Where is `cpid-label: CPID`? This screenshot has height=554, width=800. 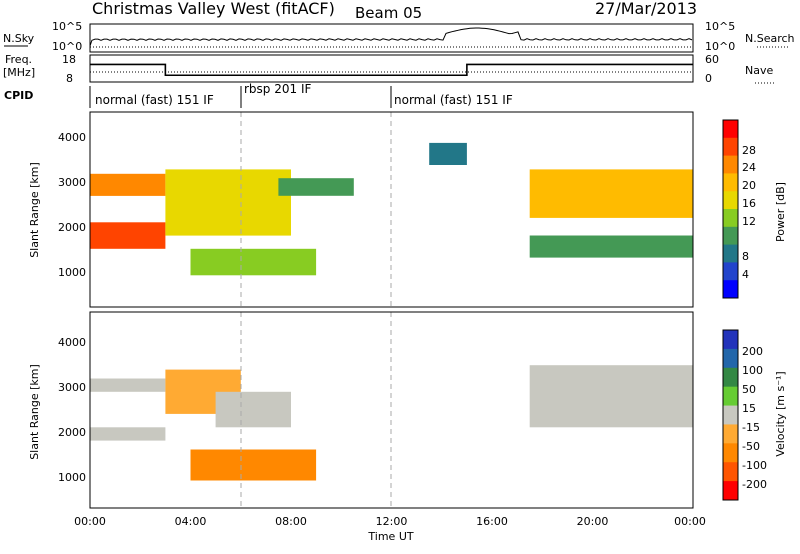
cpid-label: CPID is located at coordinates (18, 95).